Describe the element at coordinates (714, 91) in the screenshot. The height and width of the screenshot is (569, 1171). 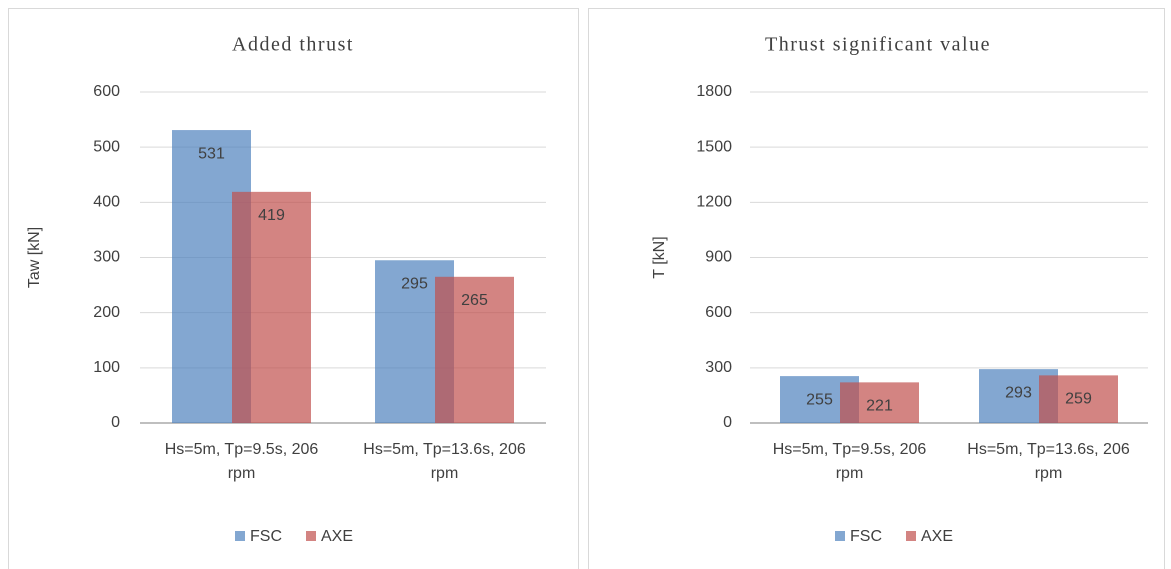
I see `y-tick-label: 1800` at that location.